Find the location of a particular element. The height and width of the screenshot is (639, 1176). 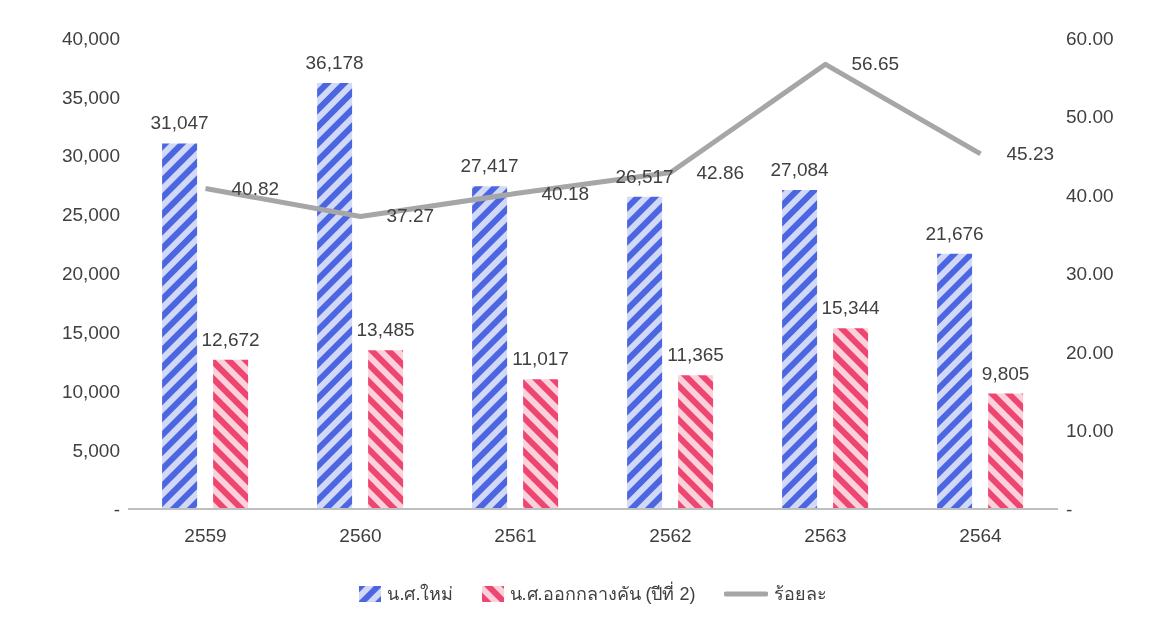

y-tick-label: 30,000 is located at coordinates (90, 156).